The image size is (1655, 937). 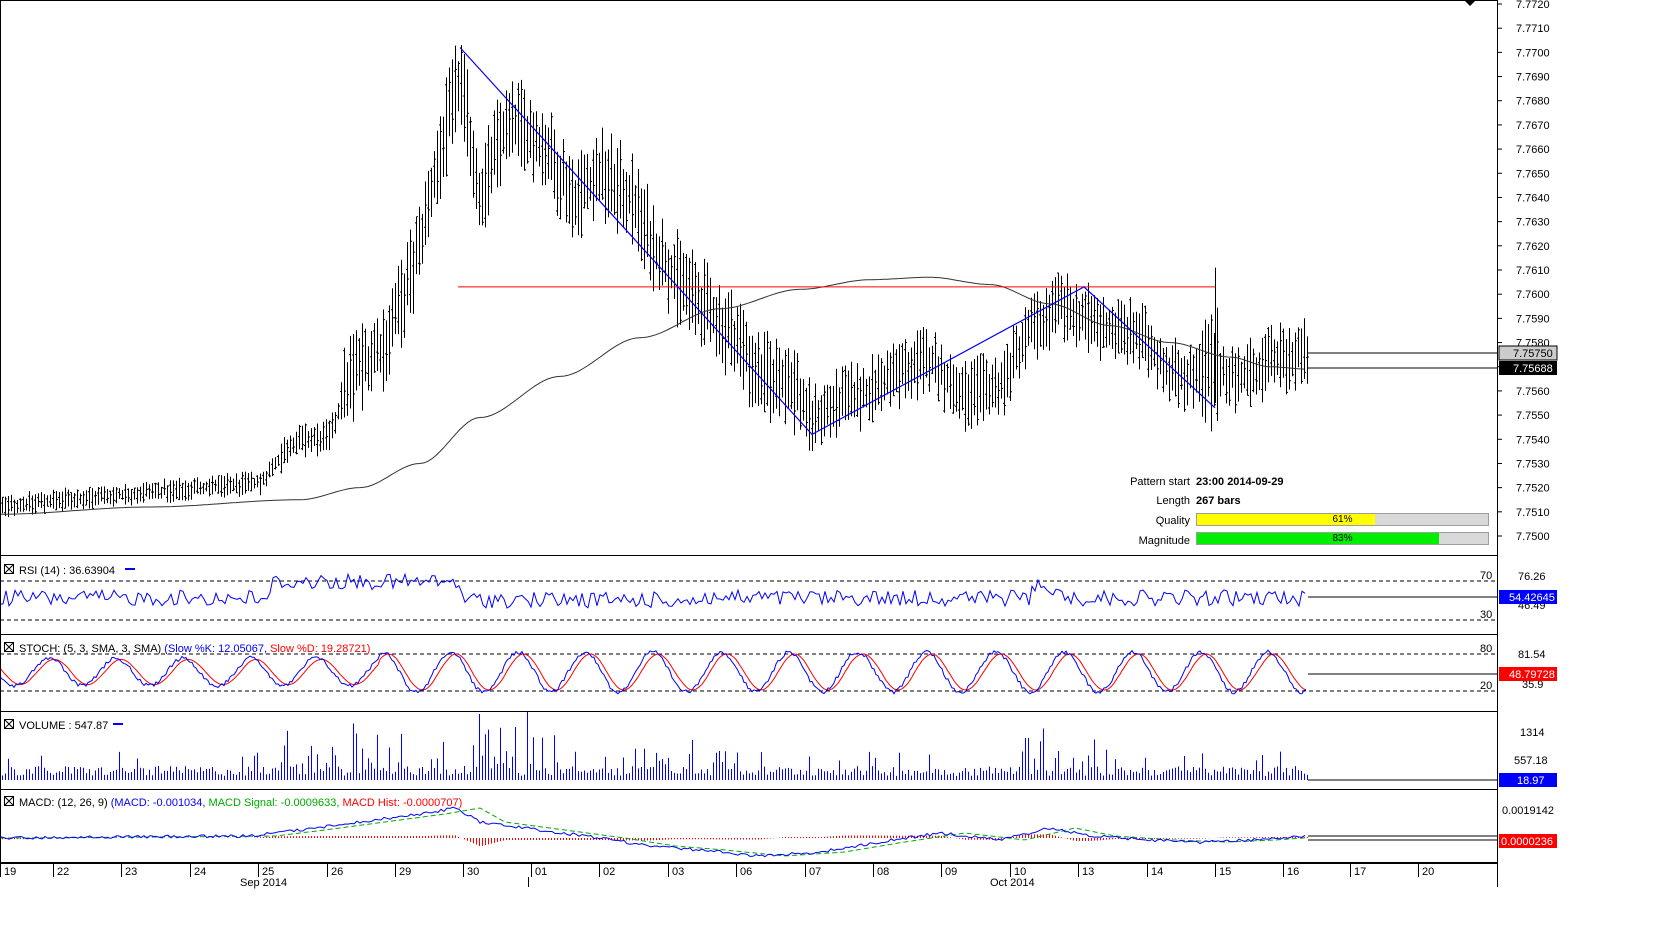 I want to click on price-tick-label: 7.7520, so click(x=1533, y=489).